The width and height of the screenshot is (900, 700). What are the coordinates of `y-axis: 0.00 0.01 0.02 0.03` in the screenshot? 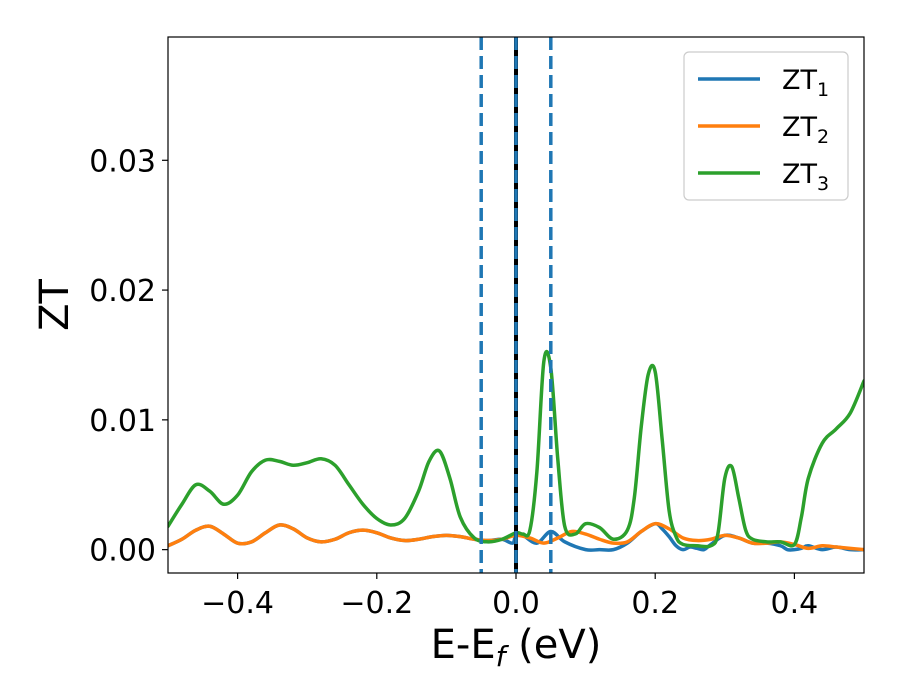 It's located at (128, 356).